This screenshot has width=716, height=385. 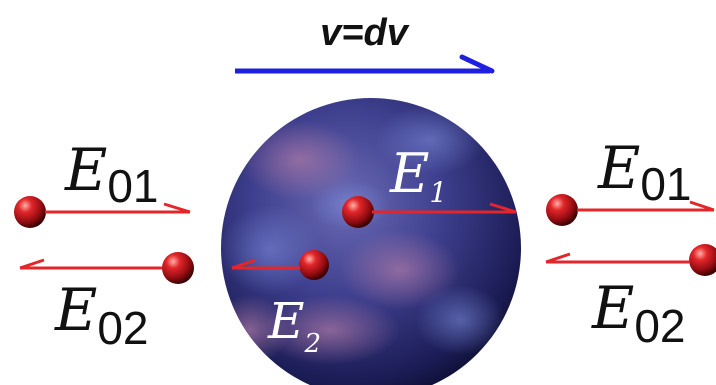 I want to click on label-e1: E1, so click(x=418, y=175).